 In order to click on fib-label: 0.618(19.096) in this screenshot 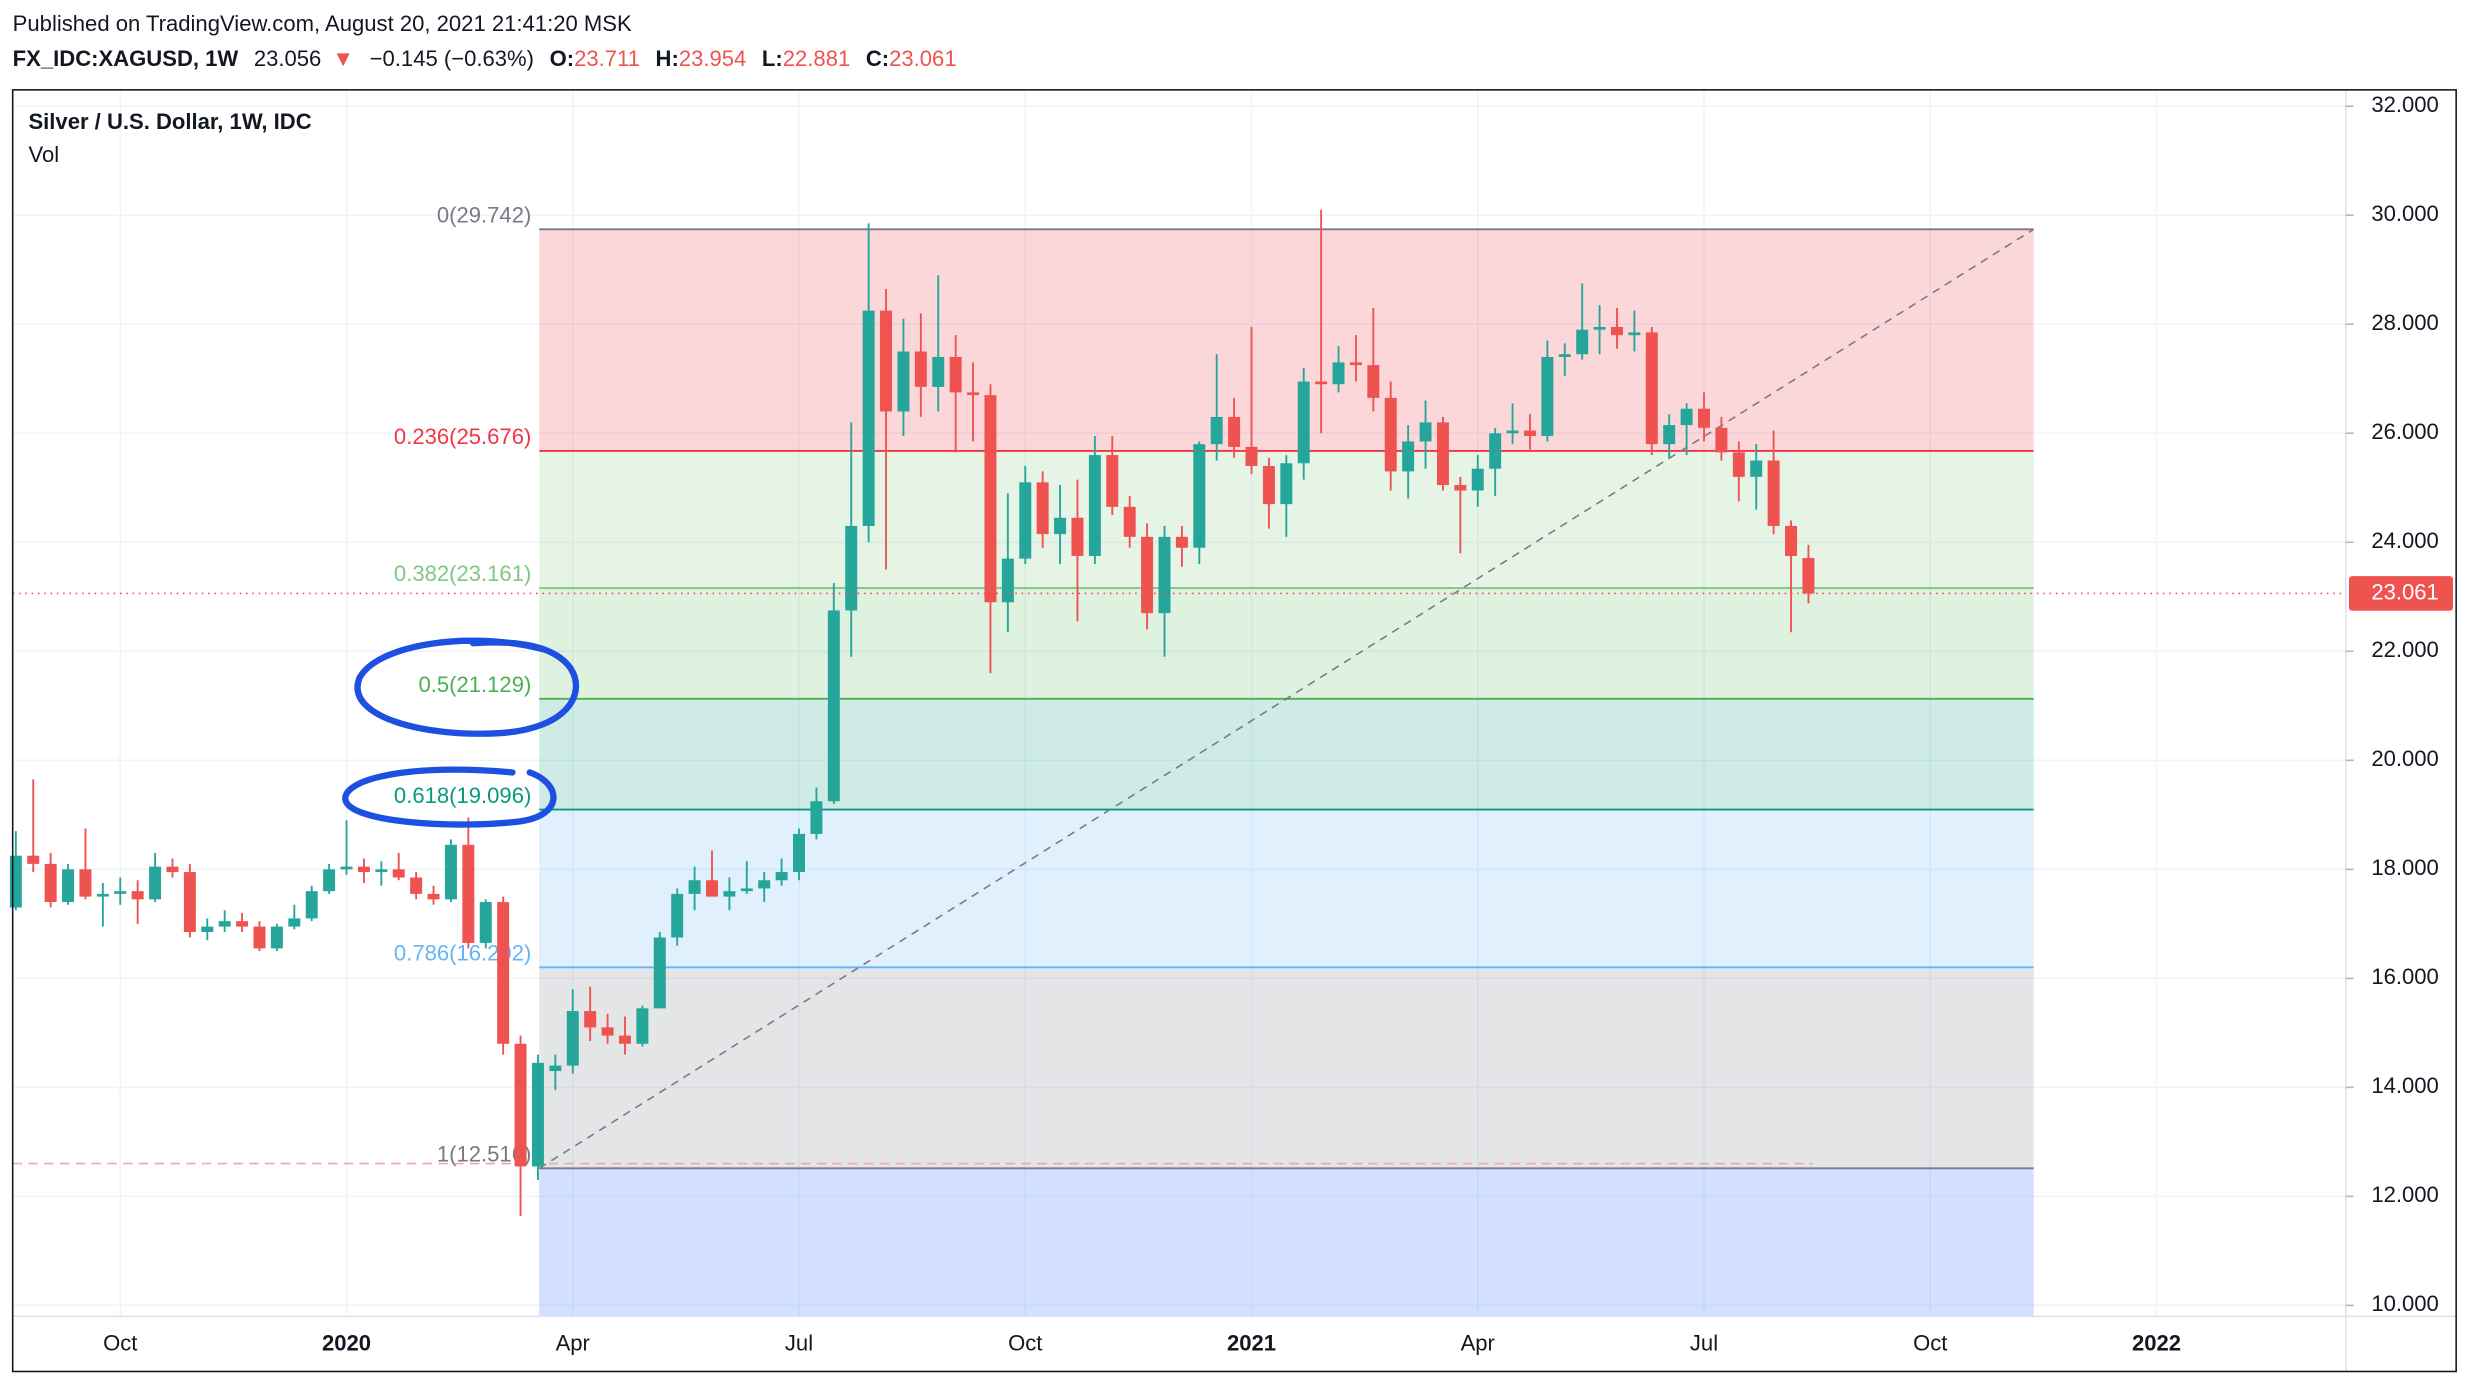, I will do `click(462, 795)`.